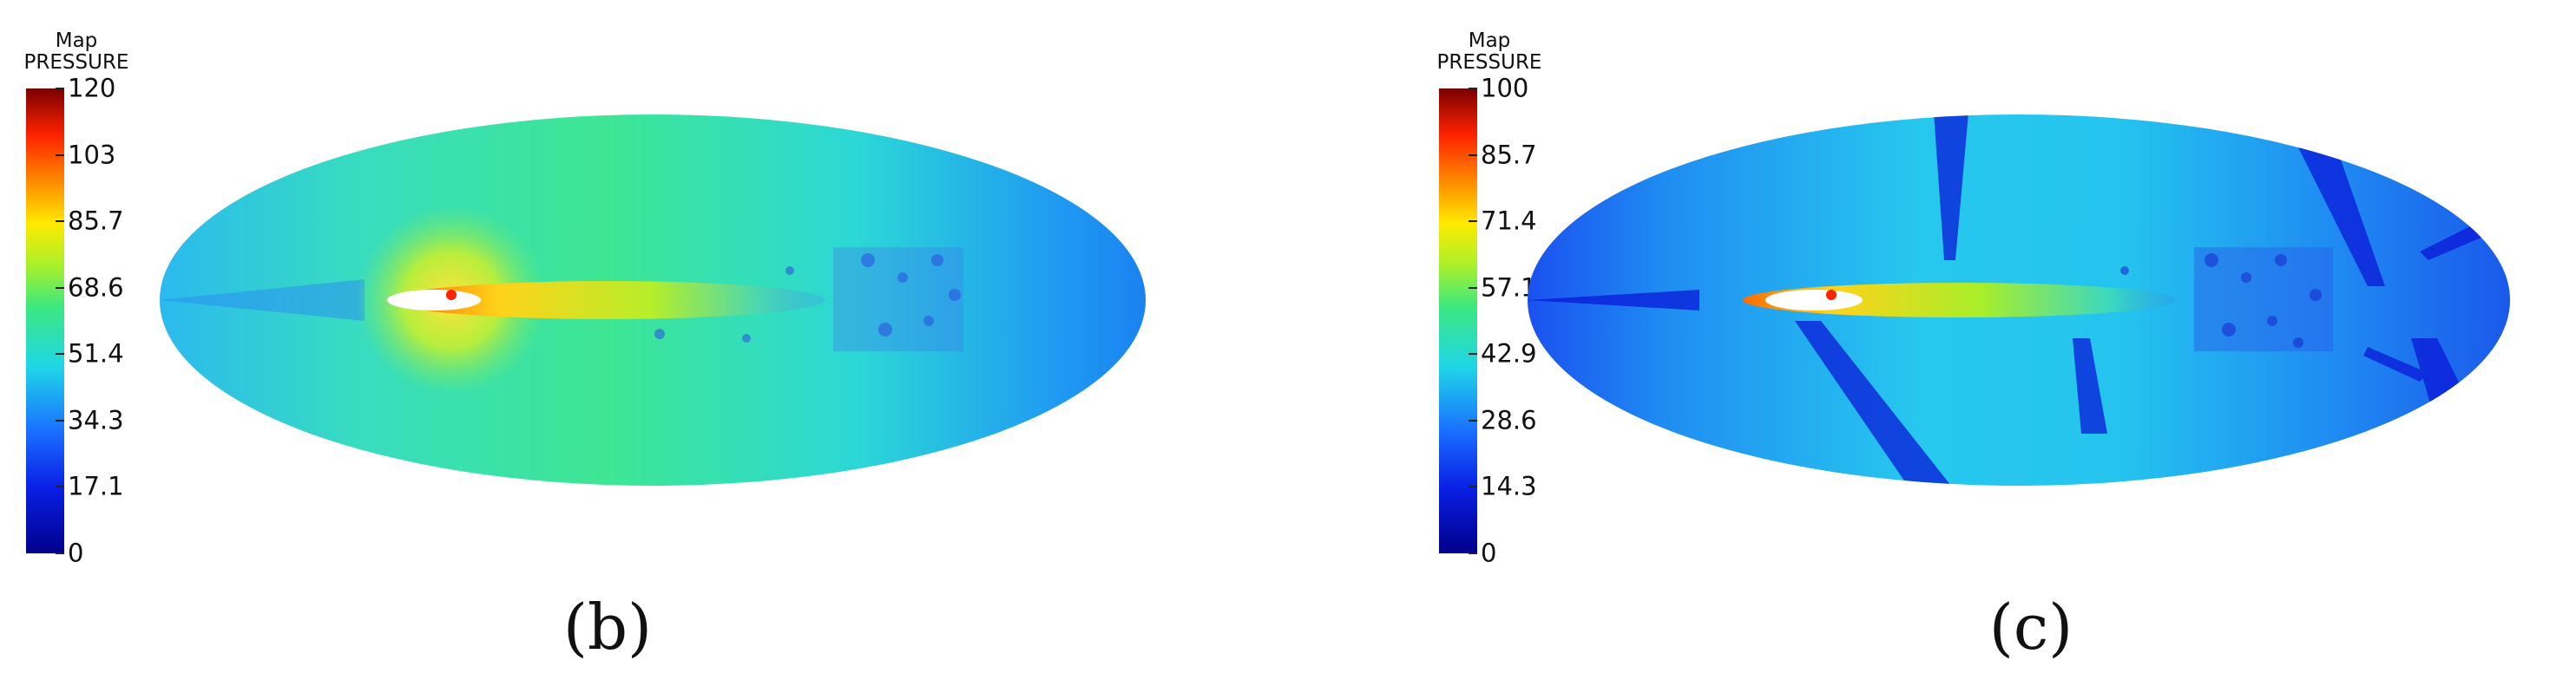 This screenshot has width=2576, height=693. Describe the element at coordinates (1509, 287) in the screenshot. I see `colorbar-tick-label: 57.1` at that location.